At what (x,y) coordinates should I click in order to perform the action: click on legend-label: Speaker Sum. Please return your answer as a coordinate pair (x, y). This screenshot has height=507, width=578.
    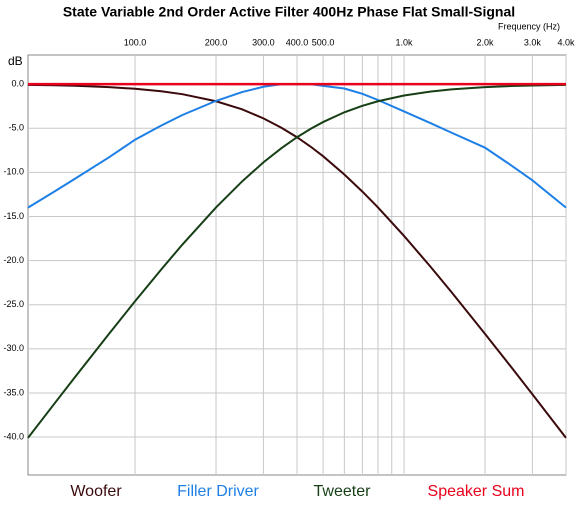
    Looking at the image, I should click on (476, 491).